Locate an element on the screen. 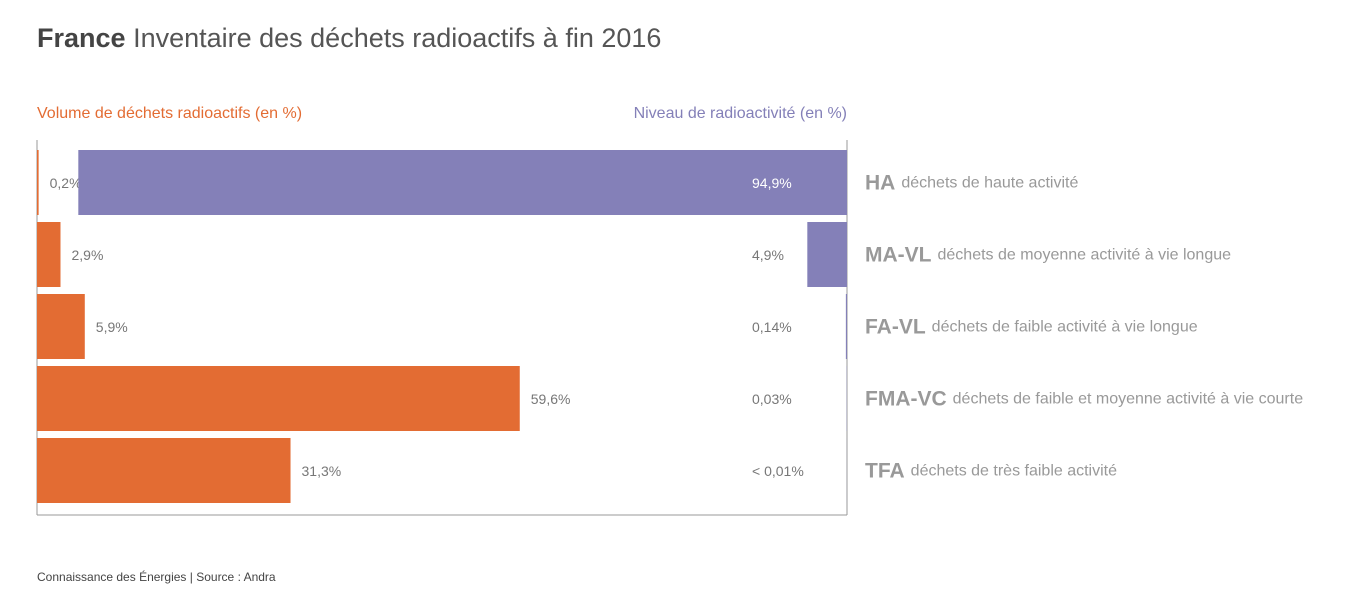 The height and width of the screenshot is (600, 1370). row-label: HA déchets de haute activité is located at coordinates (971, 182).